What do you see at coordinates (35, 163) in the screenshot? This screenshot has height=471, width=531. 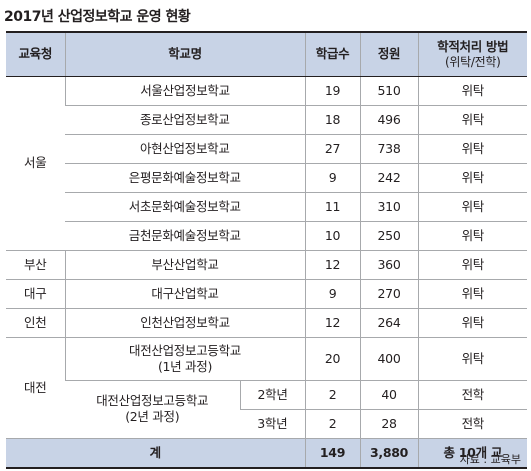 I see `region-seoul: 서울` at bounding box center [35, 163].